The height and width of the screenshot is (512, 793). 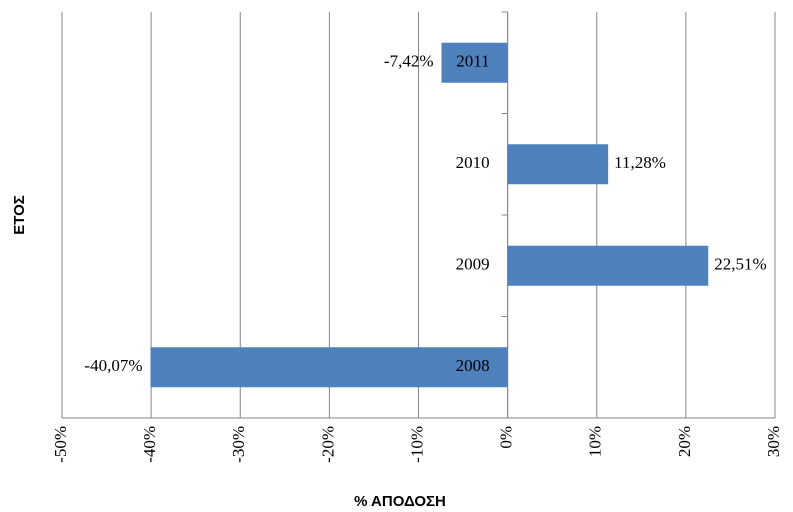 What do you see at coordinates (238, 444) in the screenshot?
I see `x-tick-label: -30%` at bounding box center [238, 444].